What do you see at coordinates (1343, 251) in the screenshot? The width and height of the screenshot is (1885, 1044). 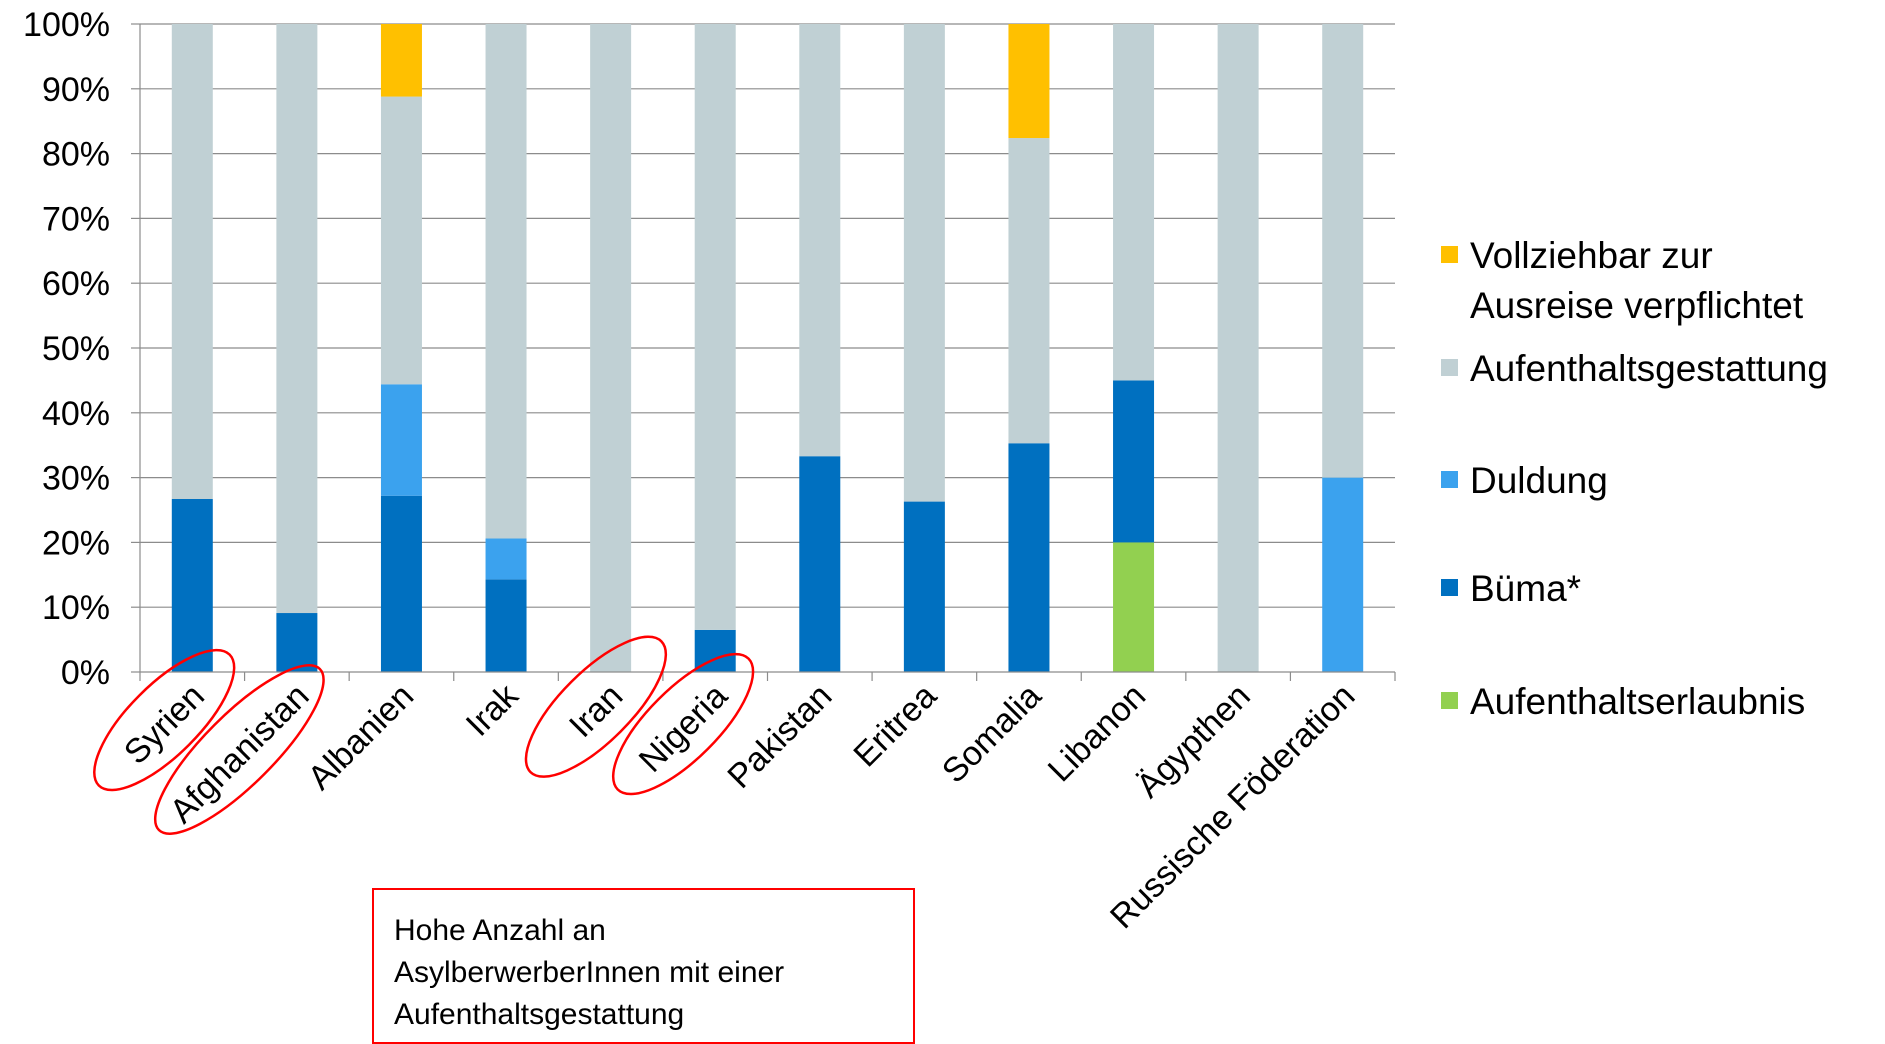 I see `bar-segment-aufenthaltsgestattung-russische-f-deration` at bounding box center [1343, 251].